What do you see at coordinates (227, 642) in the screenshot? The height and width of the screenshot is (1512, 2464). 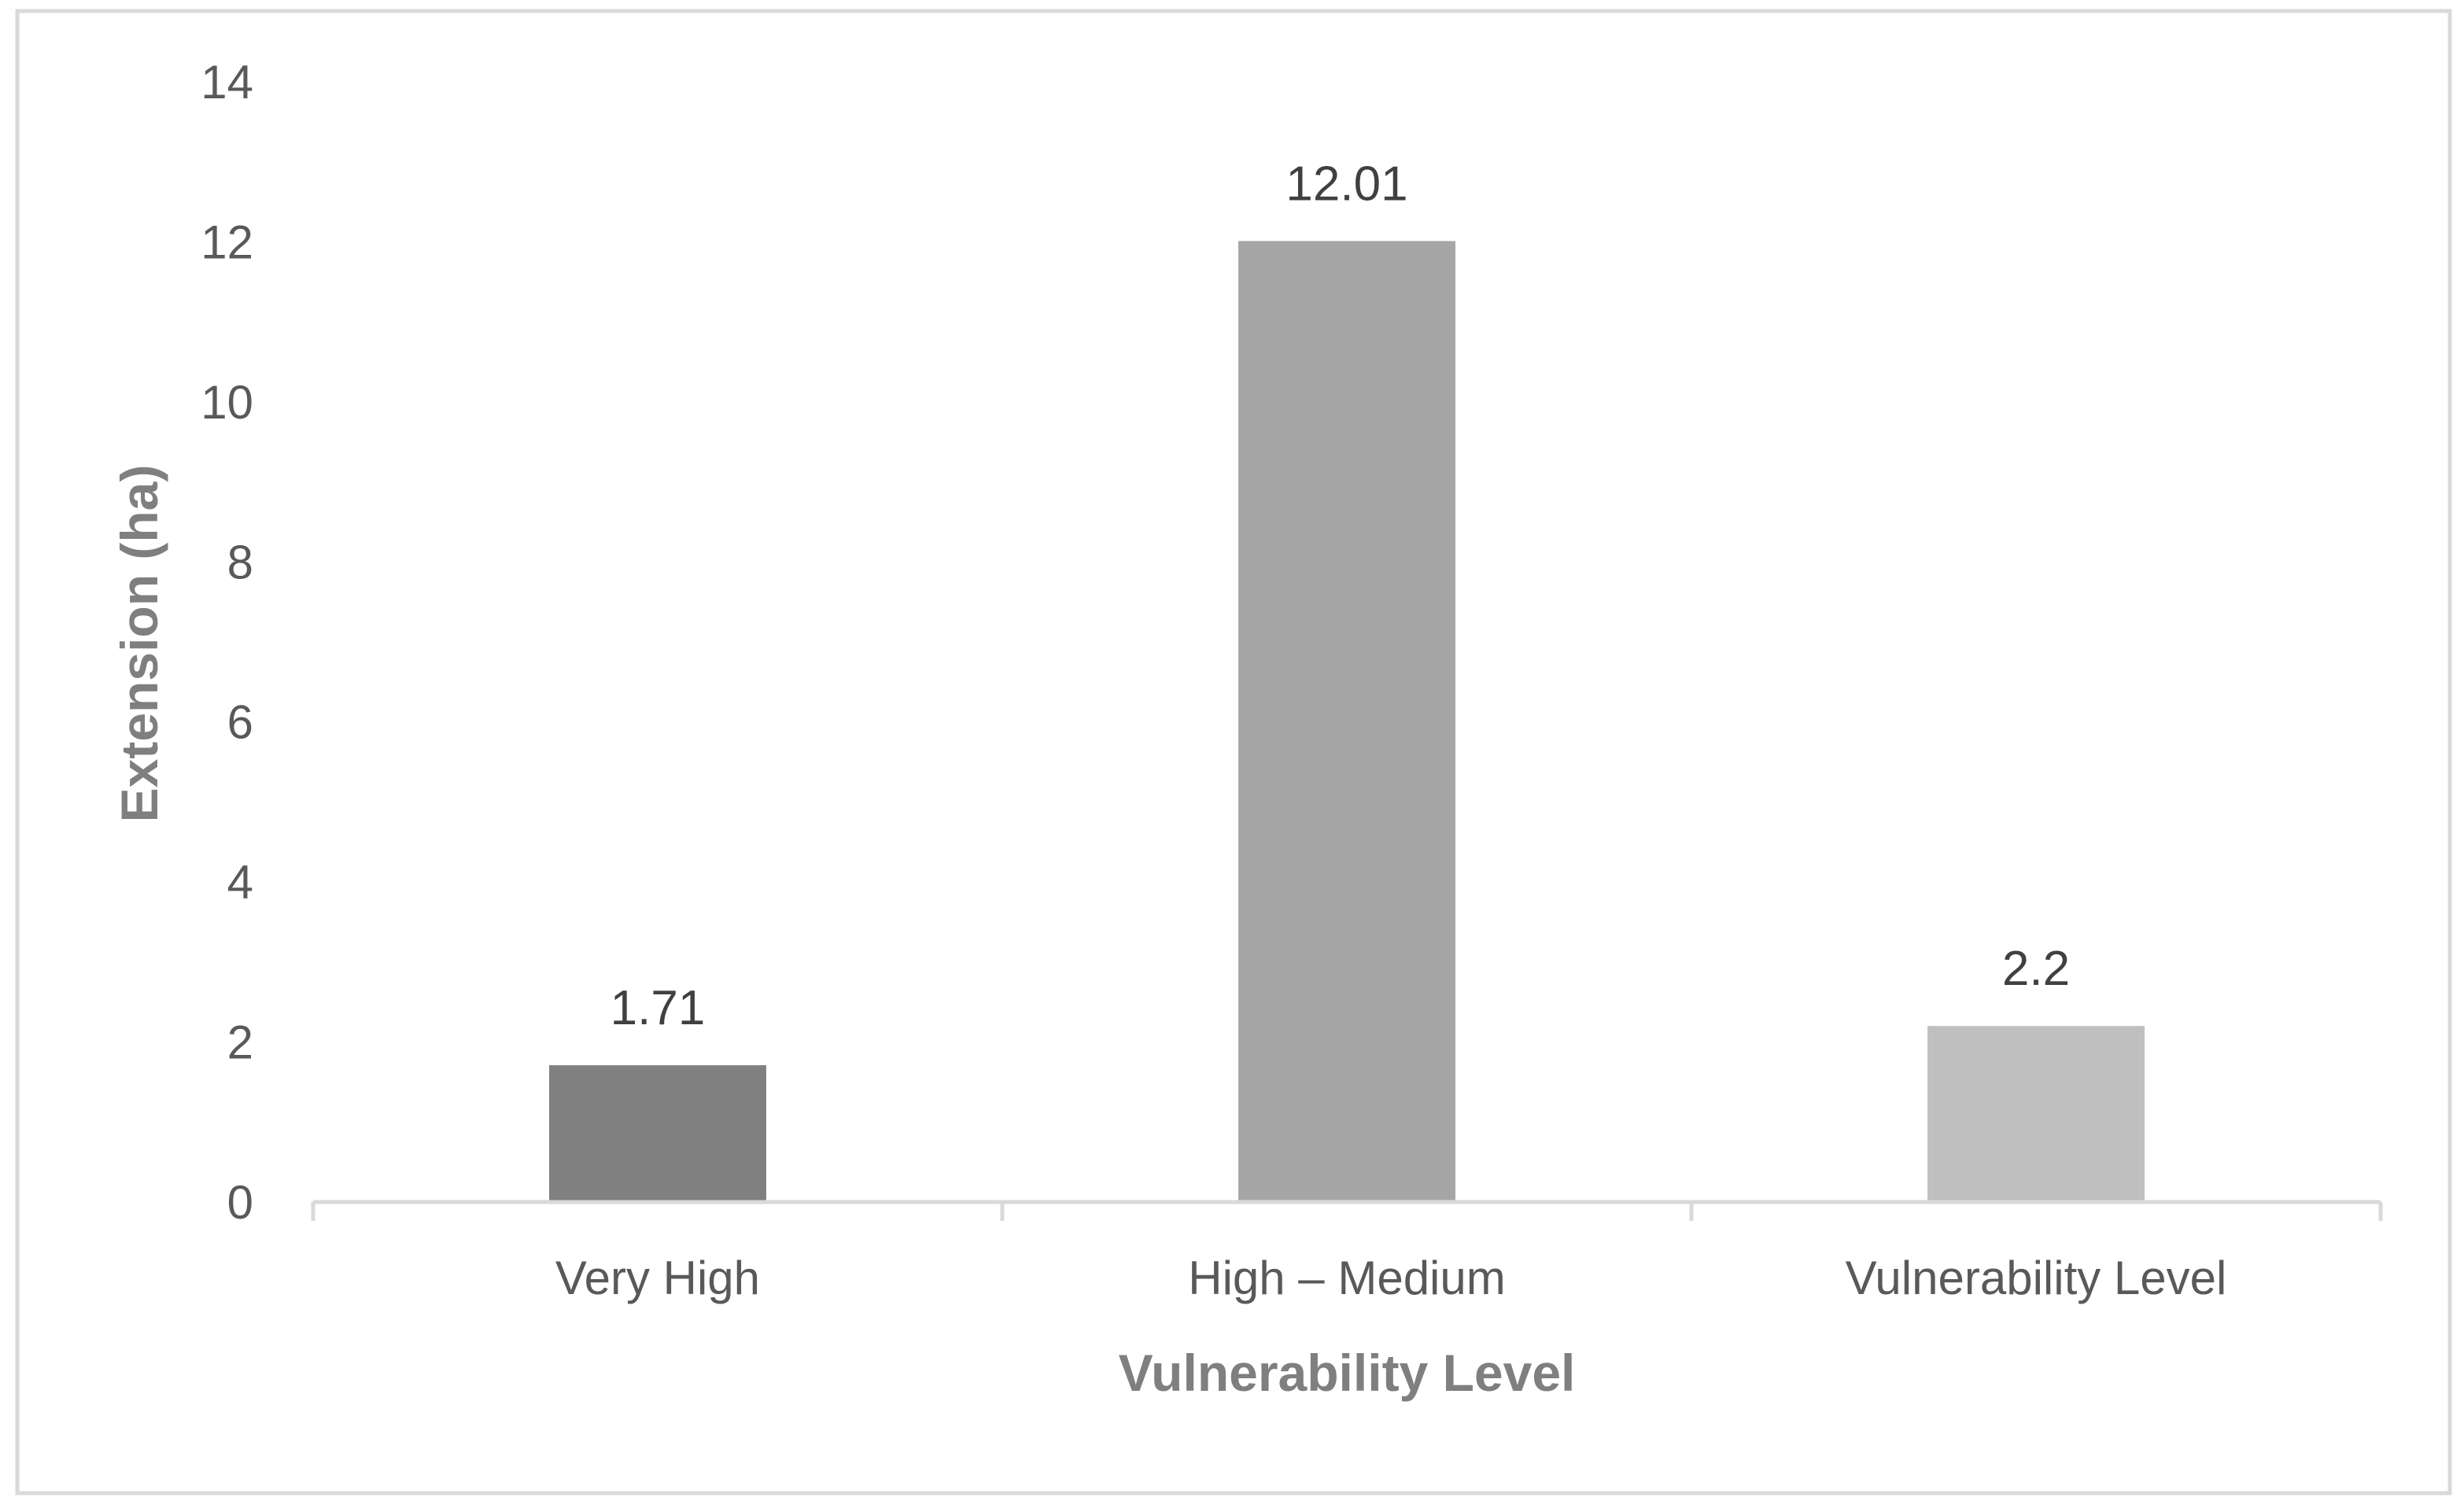 I see `y-axis-ticks: 0 2 4 6 8 10 12 14` at bounding box center [227, 642].